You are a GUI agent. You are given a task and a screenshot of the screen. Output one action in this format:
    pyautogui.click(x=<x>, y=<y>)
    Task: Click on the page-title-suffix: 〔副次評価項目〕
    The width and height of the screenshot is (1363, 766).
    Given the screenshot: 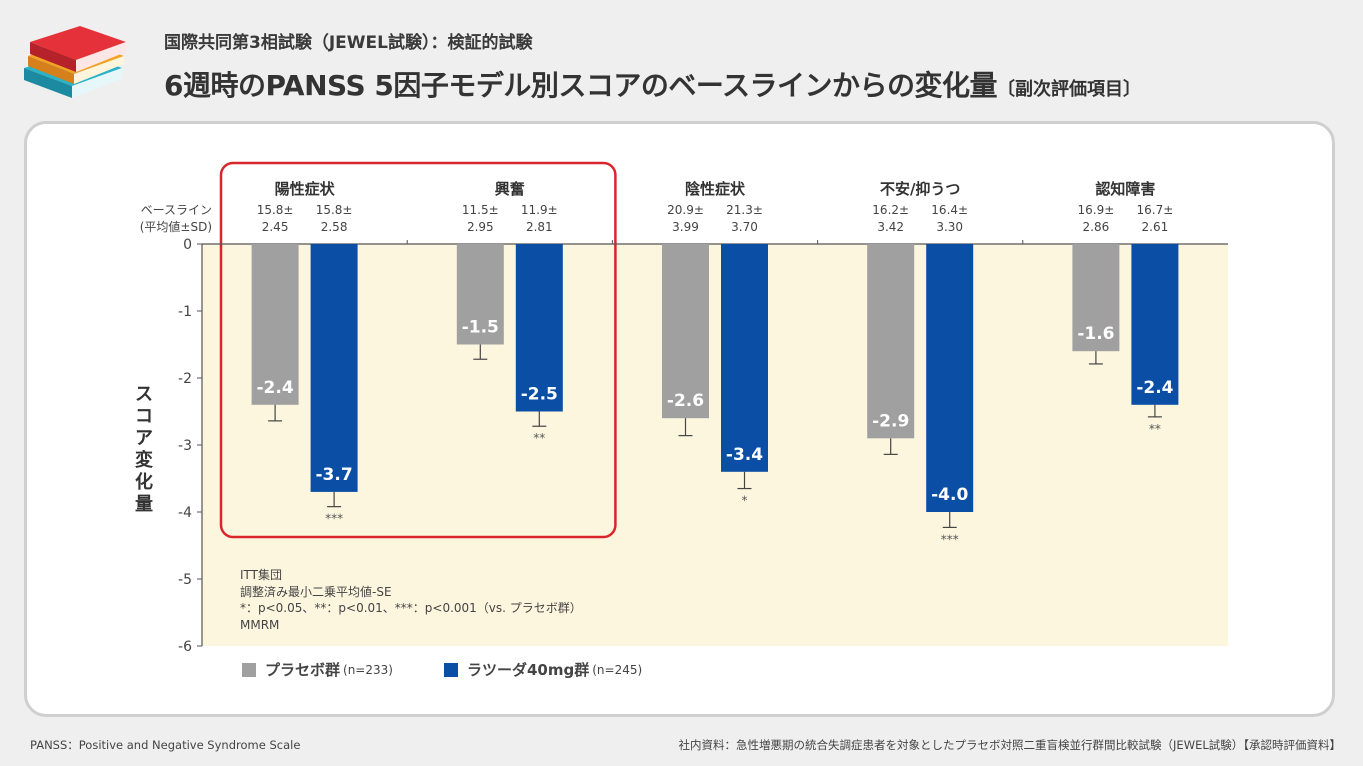 What is the action you would take?
    pyautogui.click(x=1068, y=89)
    